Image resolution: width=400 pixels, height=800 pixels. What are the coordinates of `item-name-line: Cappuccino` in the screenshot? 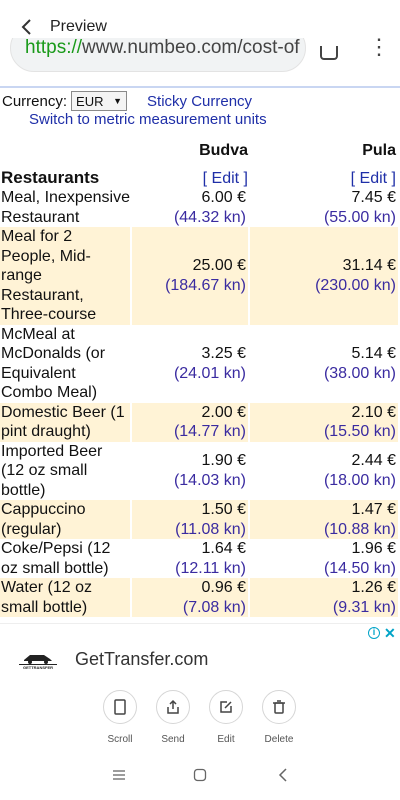 It's located at (43, 509).